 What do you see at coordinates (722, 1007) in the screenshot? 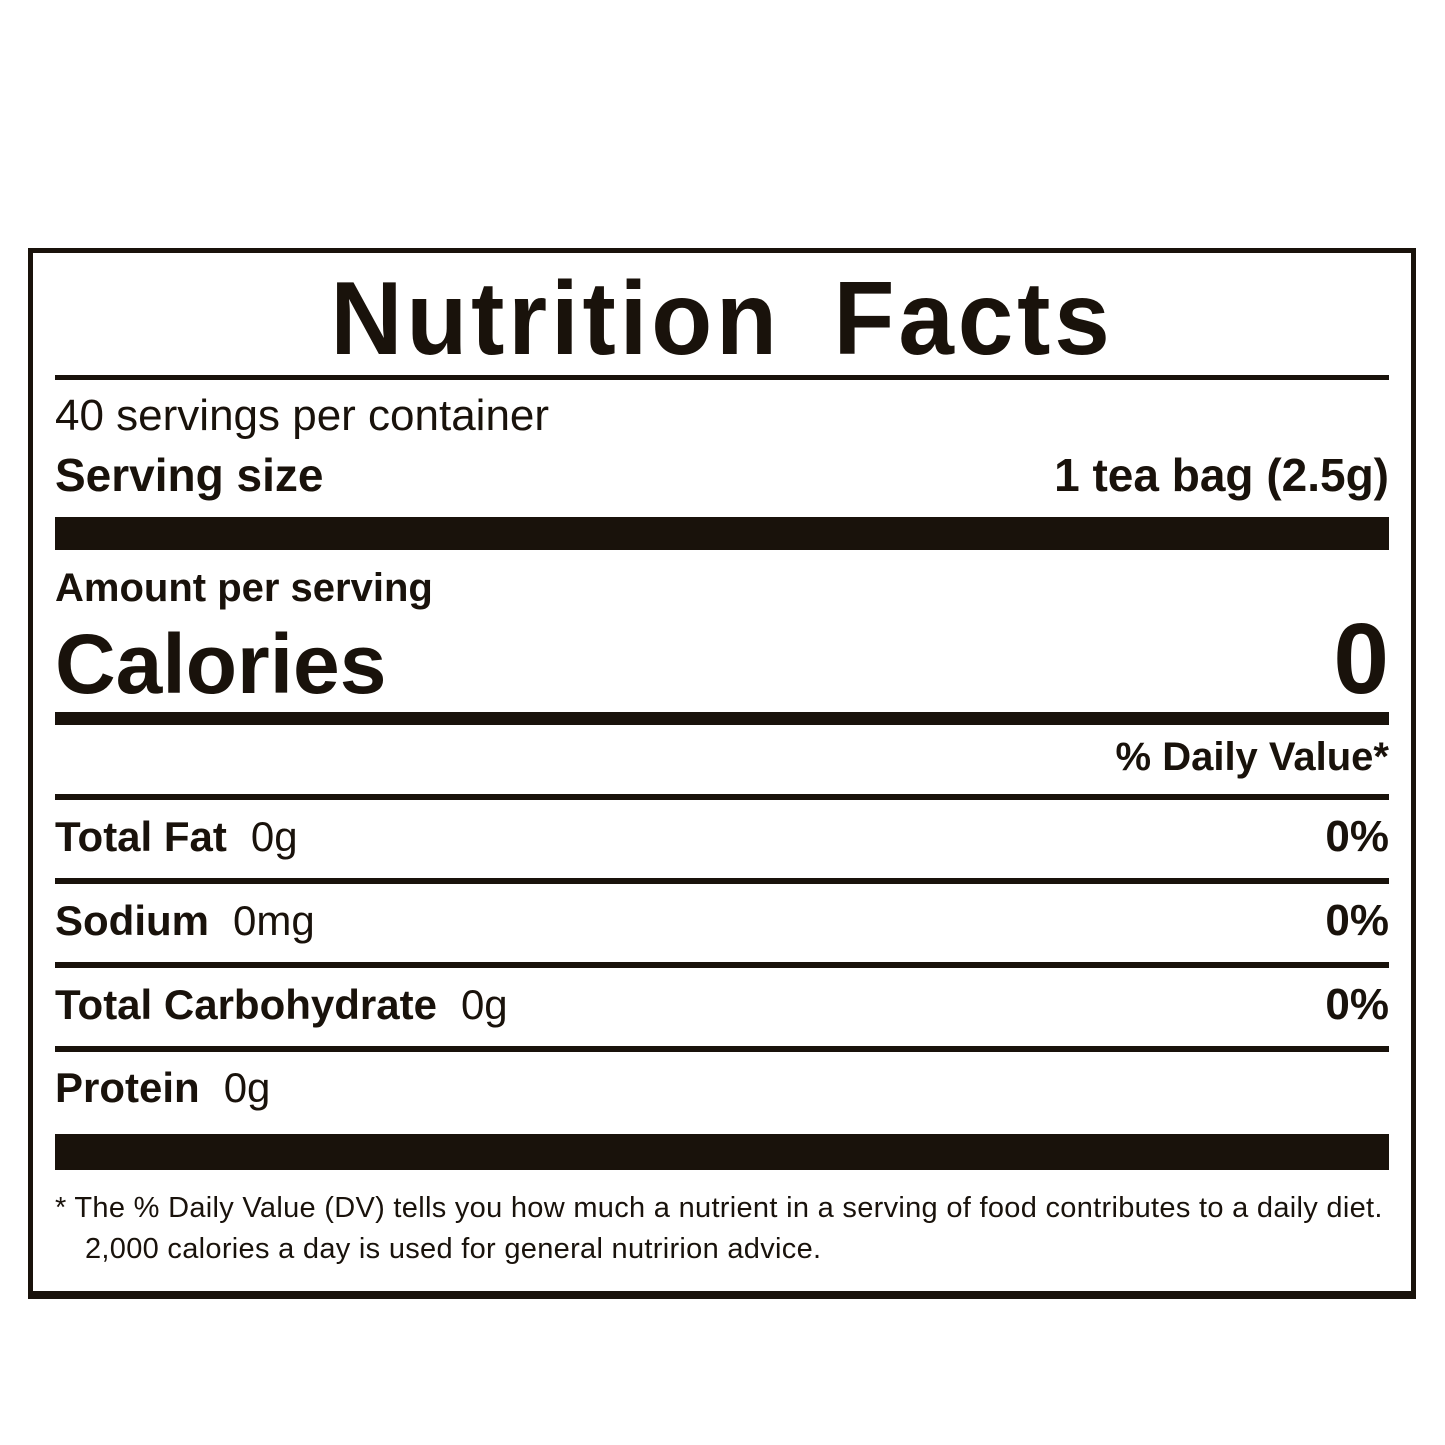
I see `nutrient-row-total-carbohydrate: Total Carbohydrate 0g 0%` at bounding box center [722, 1007].